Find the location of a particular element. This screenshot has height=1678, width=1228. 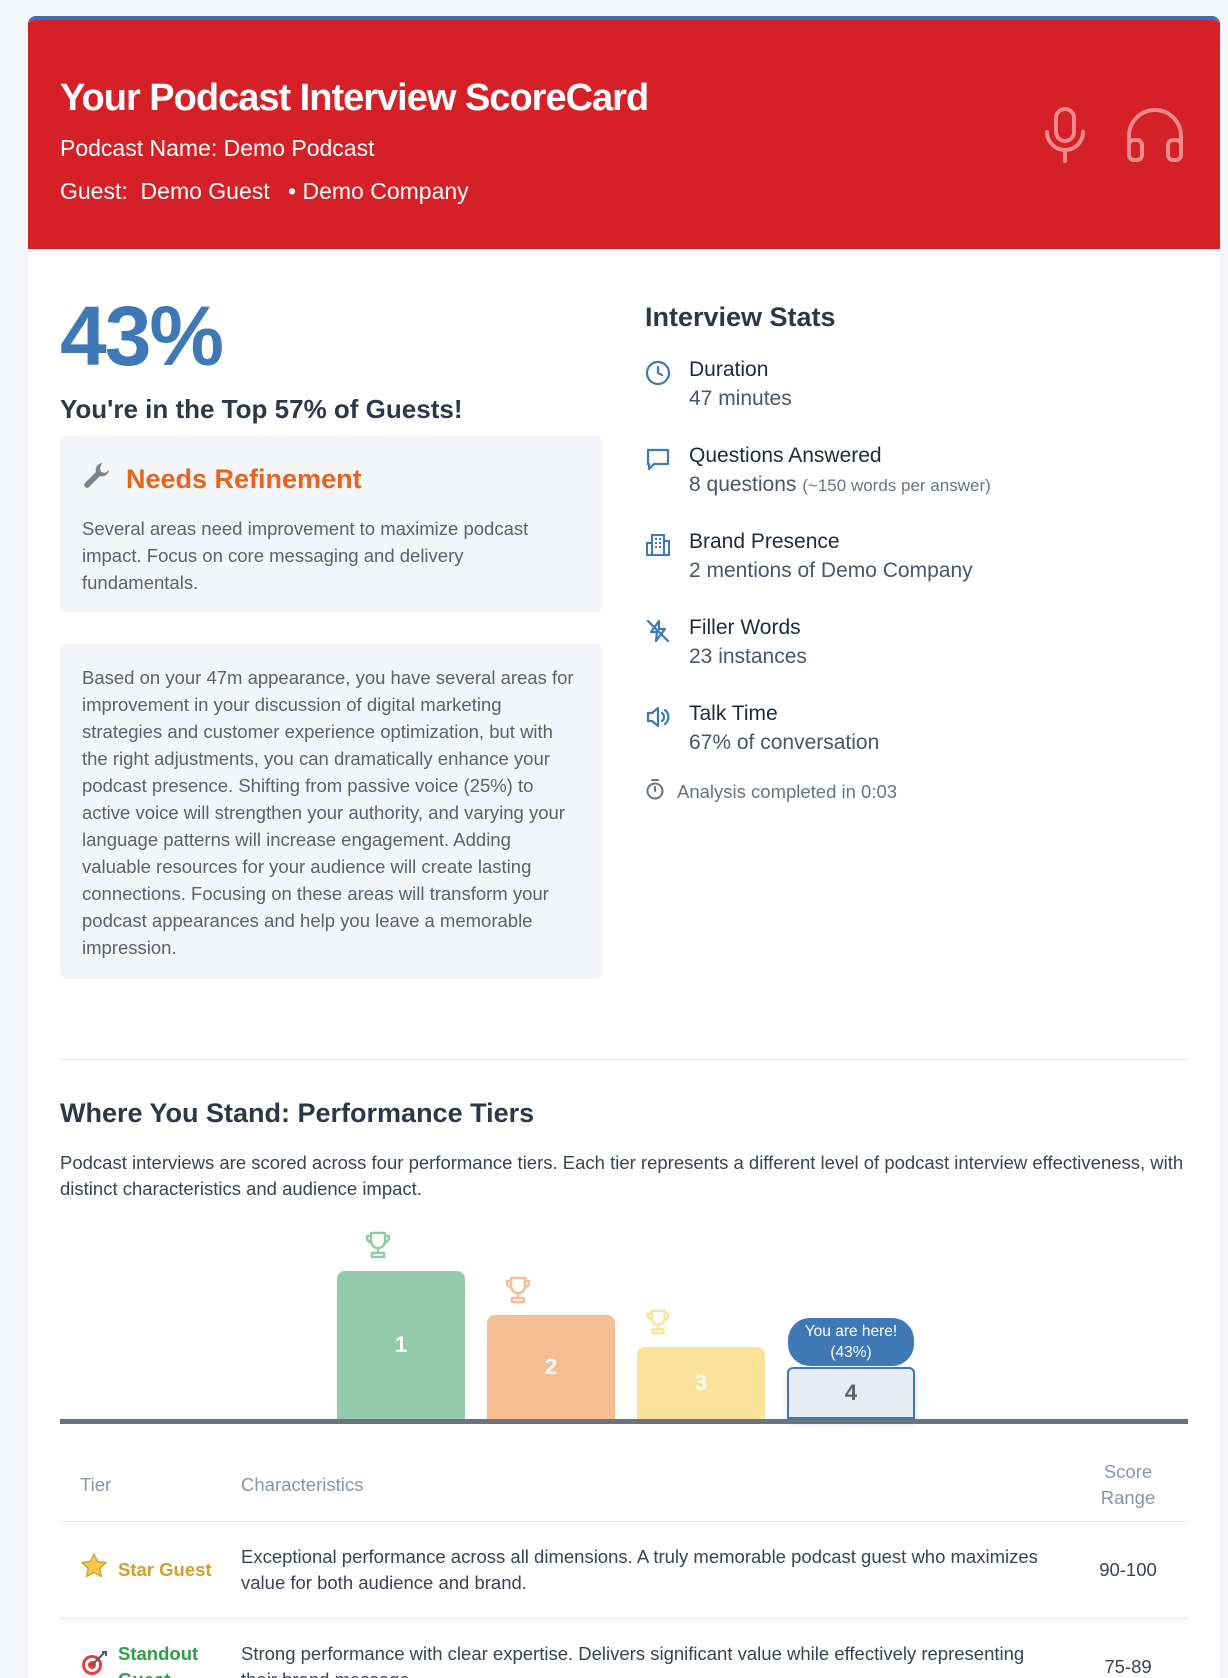

stat-value: 2 mentions of Demo Company is located at coordinates (831, 570).